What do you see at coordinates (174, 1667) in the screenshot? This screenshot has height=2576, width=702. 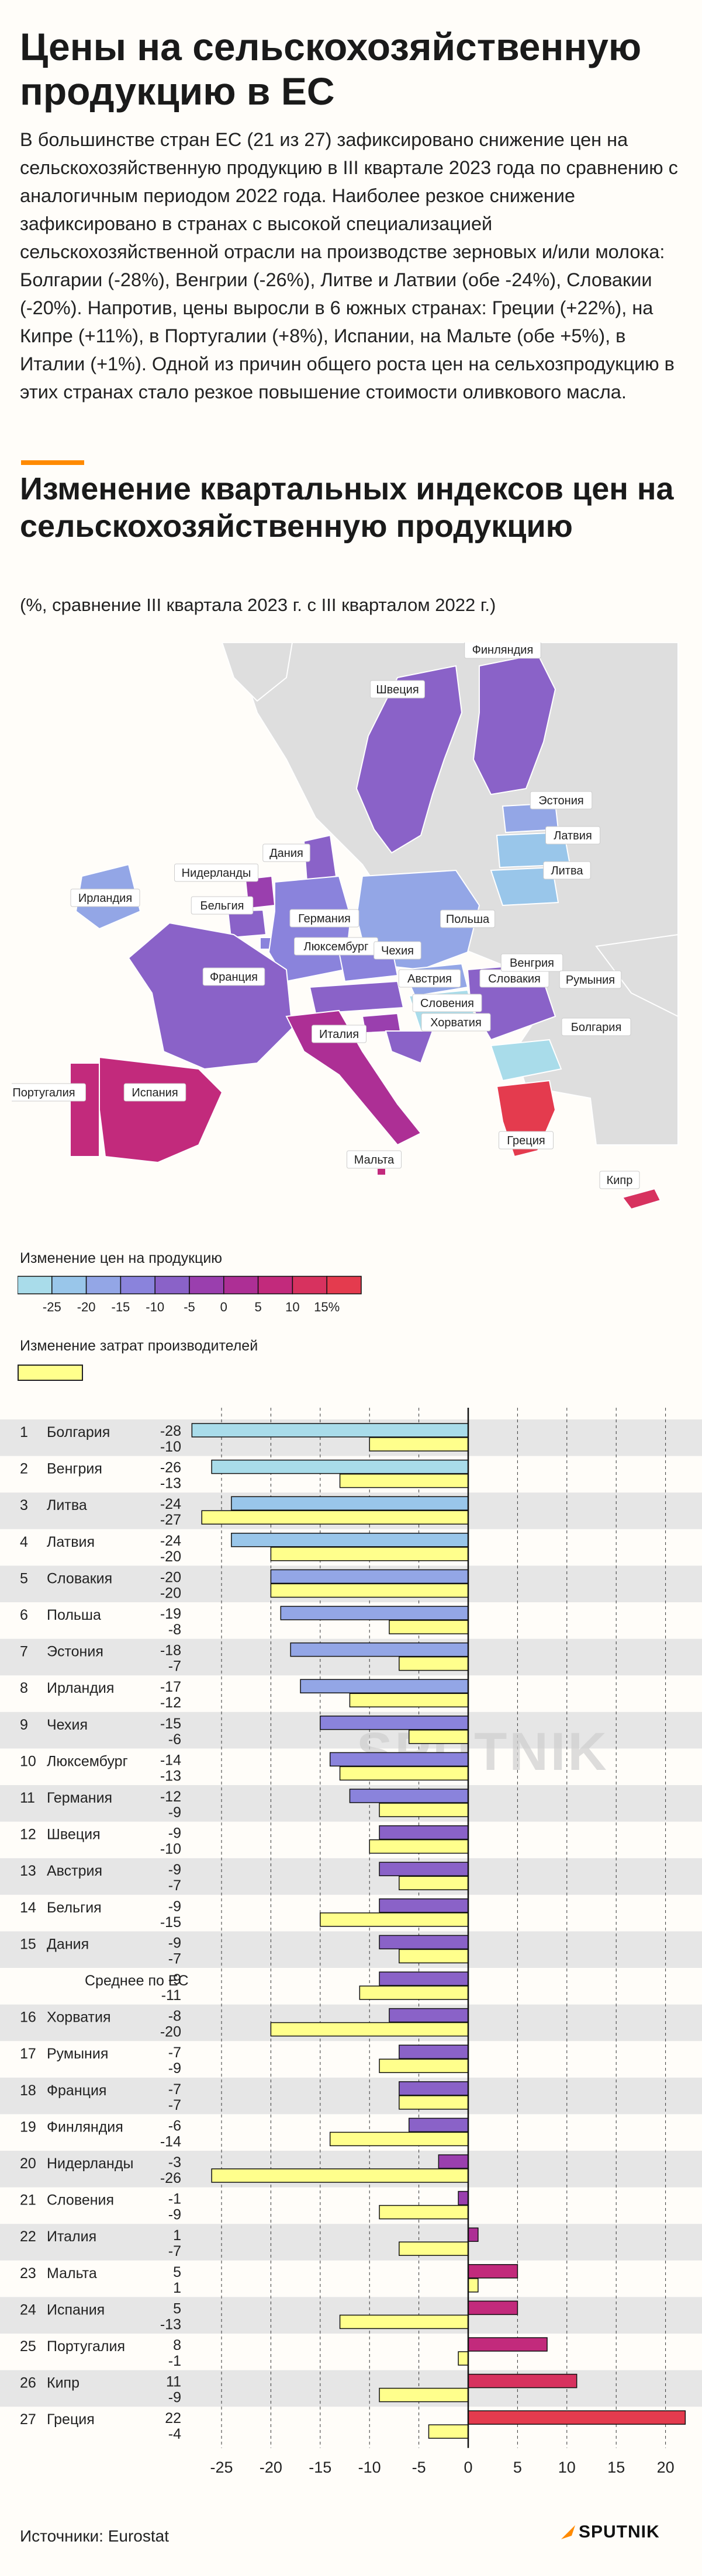 I see `cost-value-6: -7` at bounding box center [174, 1667].